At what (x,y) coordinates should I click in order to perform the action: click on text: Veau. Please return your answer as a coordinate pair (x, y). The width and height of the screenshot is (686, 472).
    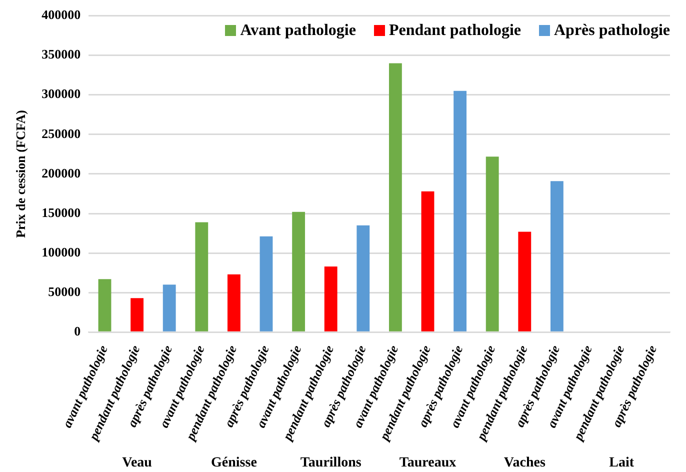
    Looking at the image, I should click on (137, 463).